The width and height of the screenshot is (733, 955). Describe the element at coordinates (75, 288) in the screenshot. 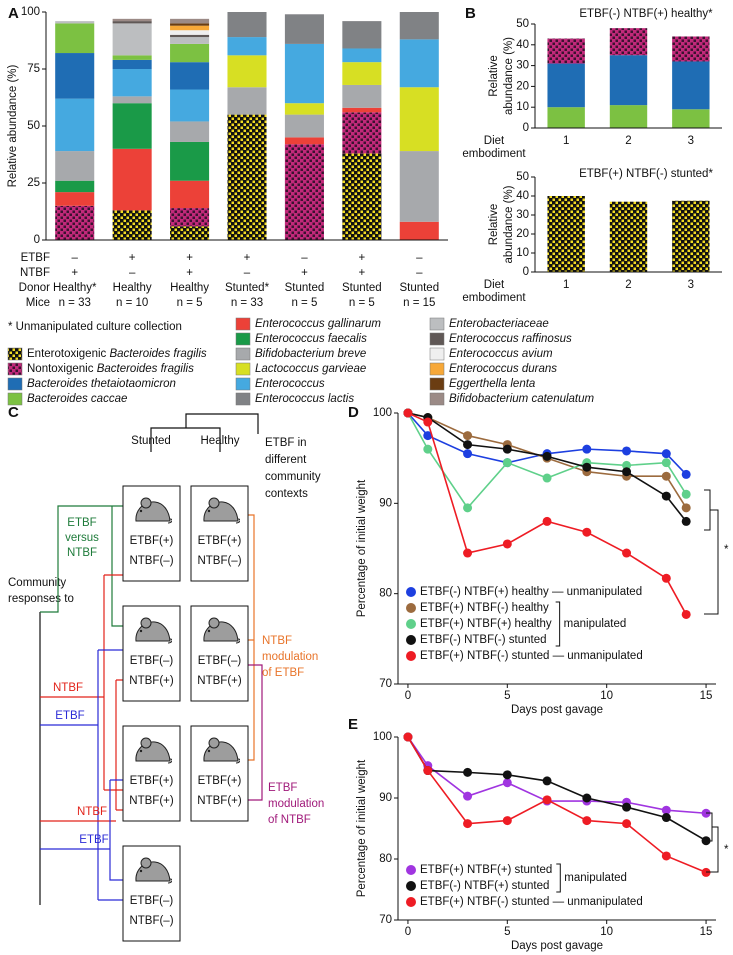

I see `x-tick-label: Healthy*` at that location.